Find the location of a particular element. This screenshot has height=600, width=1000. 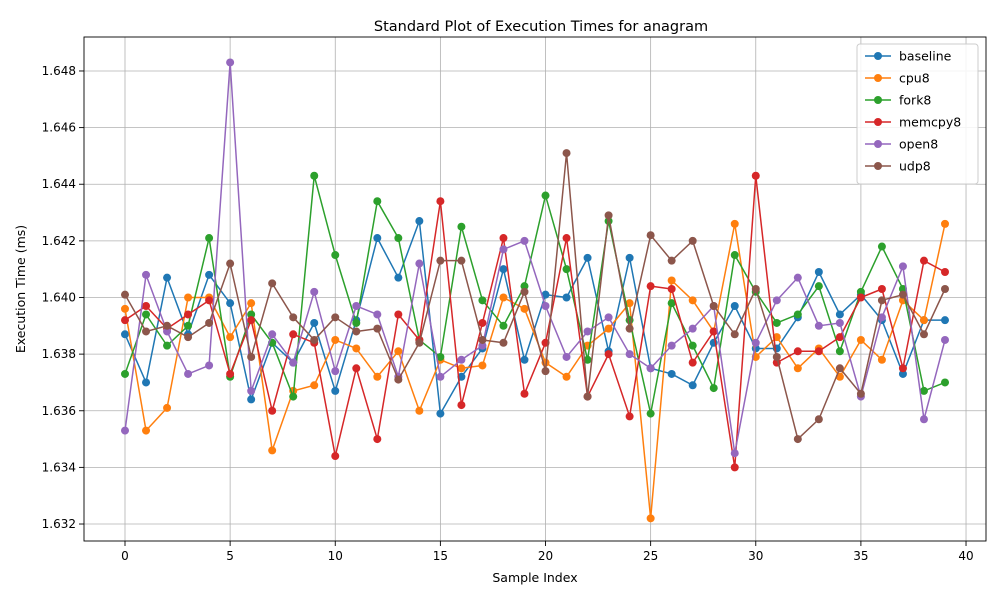

x-axis-label: Sample Index is located at coordinates (534, 577).